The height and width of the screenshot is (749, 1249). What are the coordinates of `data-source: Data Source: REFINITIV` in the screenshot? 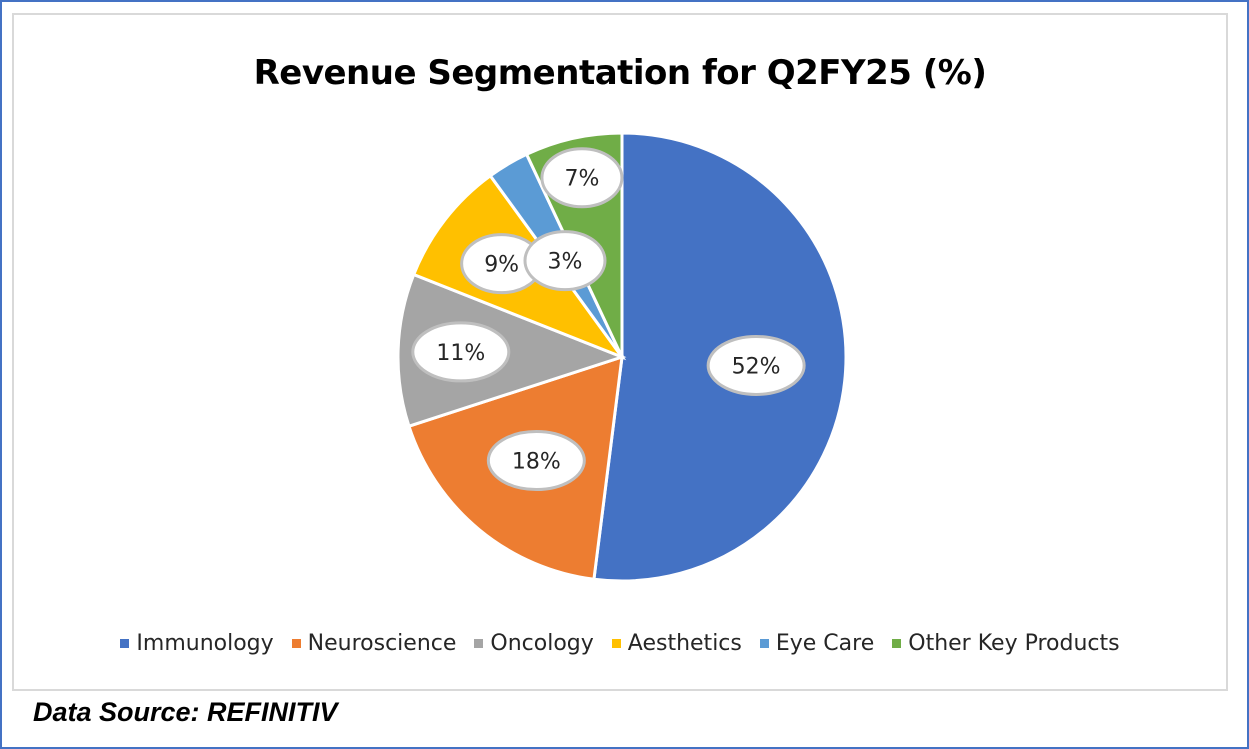 It's located at (185, 712).